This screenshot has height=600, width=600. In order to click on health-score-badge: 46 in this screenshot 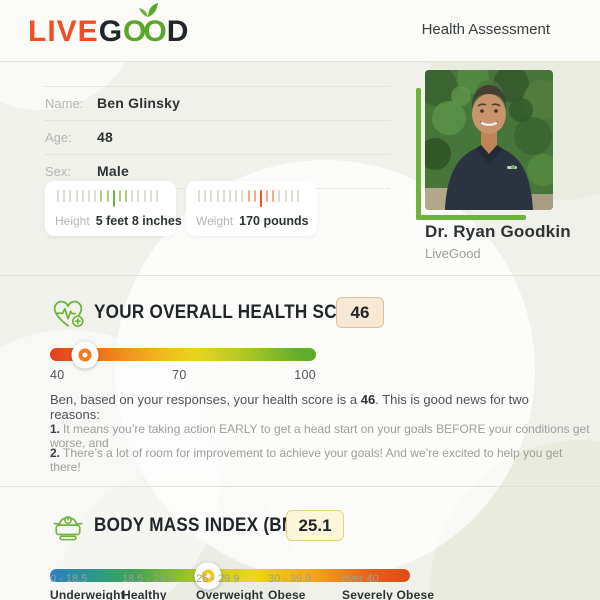, I will do `click(360, 312)`.